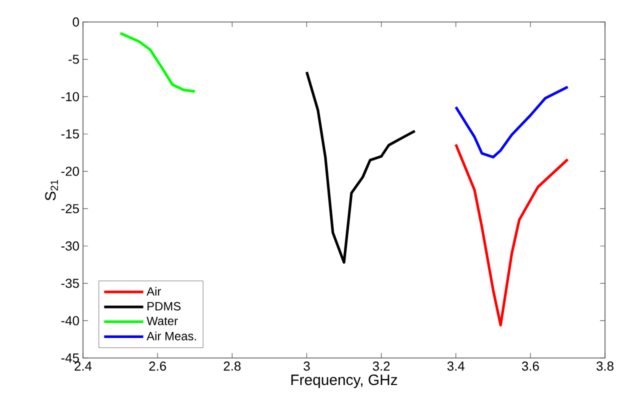  What do you see at coordinates (381, 366) in the screenshot?
I see `x-tick-label: 3.2` at bounding box center [381, 366].